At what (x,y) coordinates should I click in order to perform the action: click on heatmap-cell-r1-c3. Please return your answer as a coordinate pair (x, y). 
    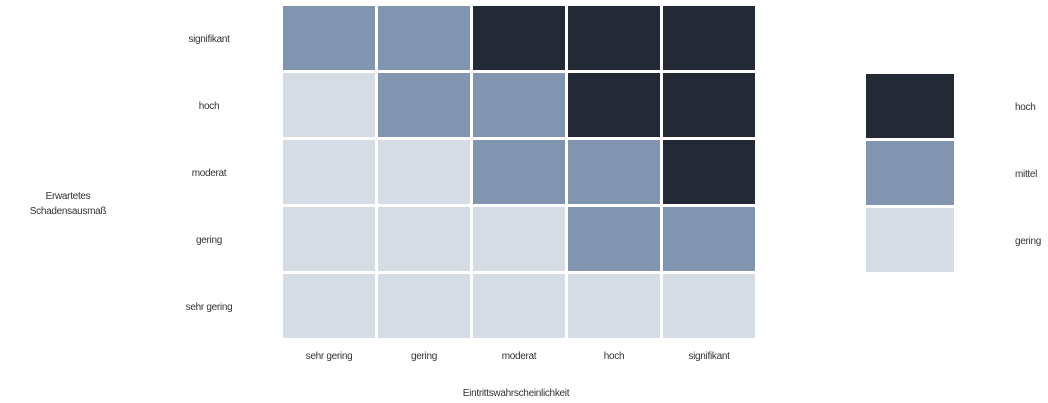
    Looking at the image, I should click on (614, 105).